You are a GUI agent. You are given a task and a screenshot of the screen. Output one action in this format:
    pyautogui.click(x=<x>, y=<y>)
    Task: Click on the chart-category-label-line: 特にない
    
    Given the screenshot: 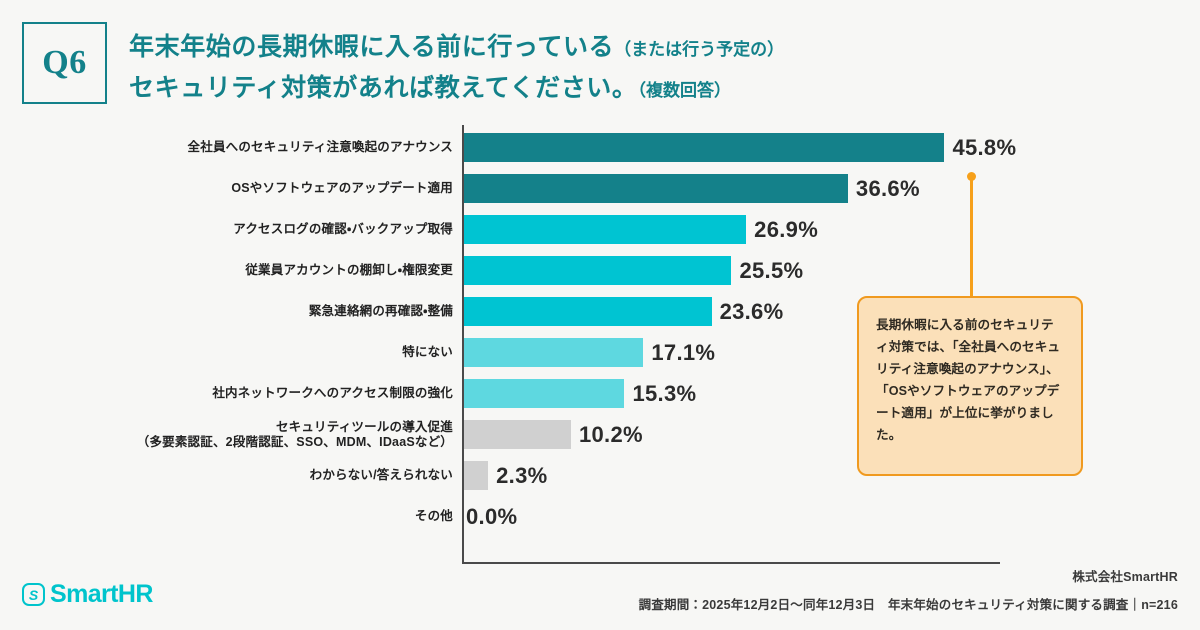 What is the action you would take?
    pyautogui.click(x=427, y=352)
    